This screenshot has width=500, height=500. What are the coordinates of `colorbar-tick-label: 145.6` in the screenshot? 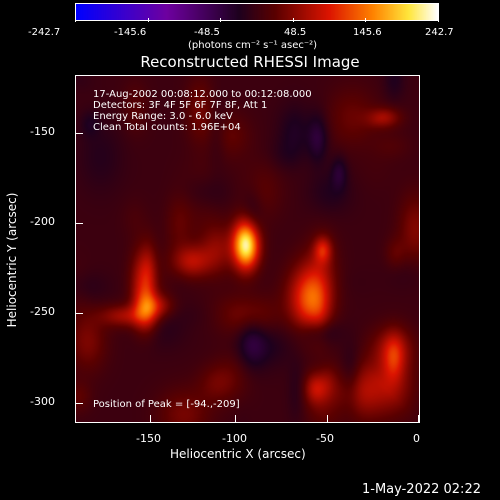 It's located at (367, 32).